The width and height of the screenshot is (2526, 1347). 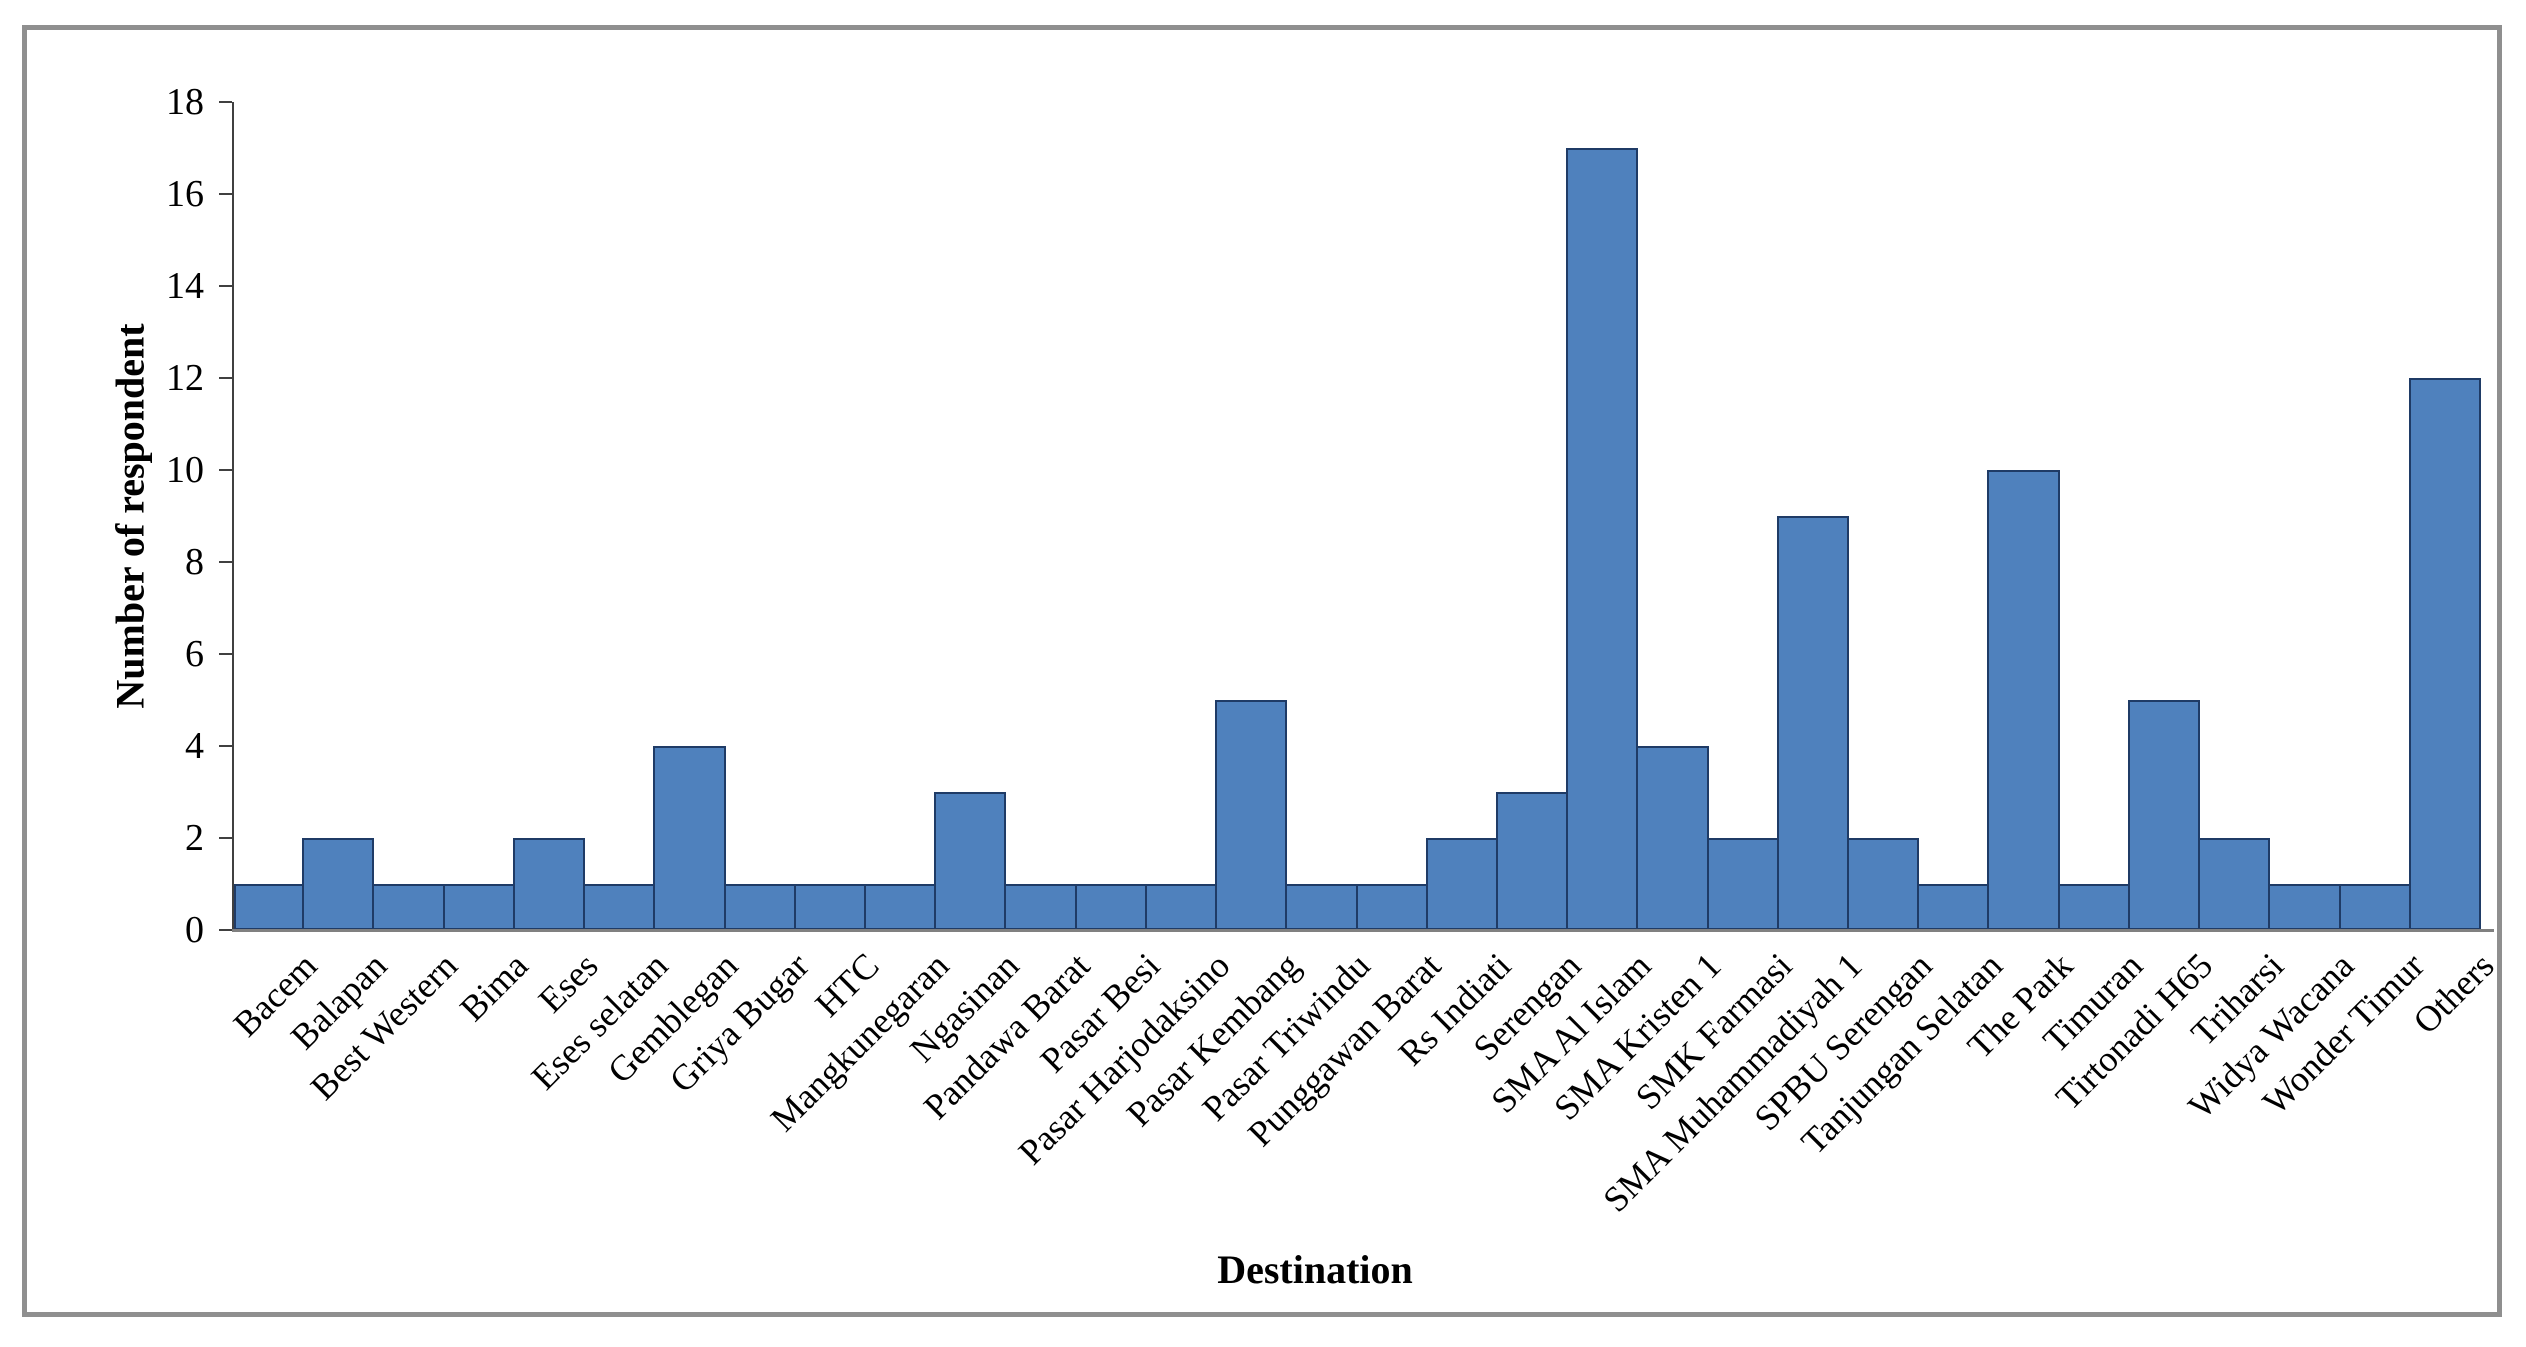 I want to click on bar-slot-eses-selatan, so click(x=619, y=516).